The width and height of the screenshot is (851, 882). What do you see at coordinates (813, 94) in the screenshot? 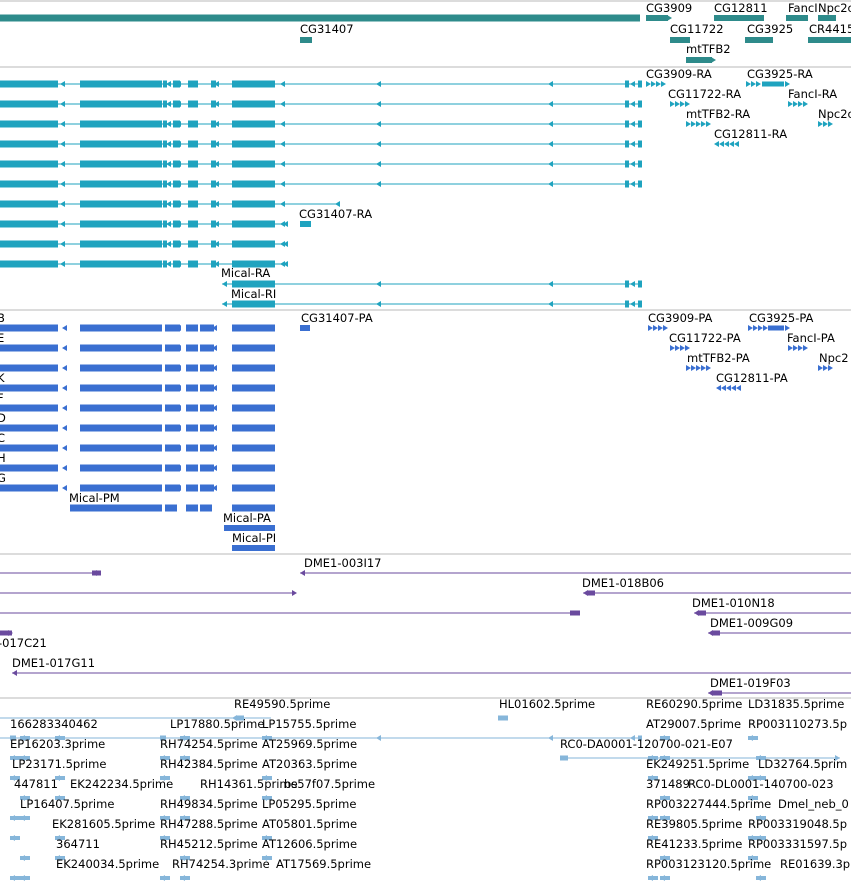
I see `feature-label: FancI-RA` at bounding box center [813, 94].